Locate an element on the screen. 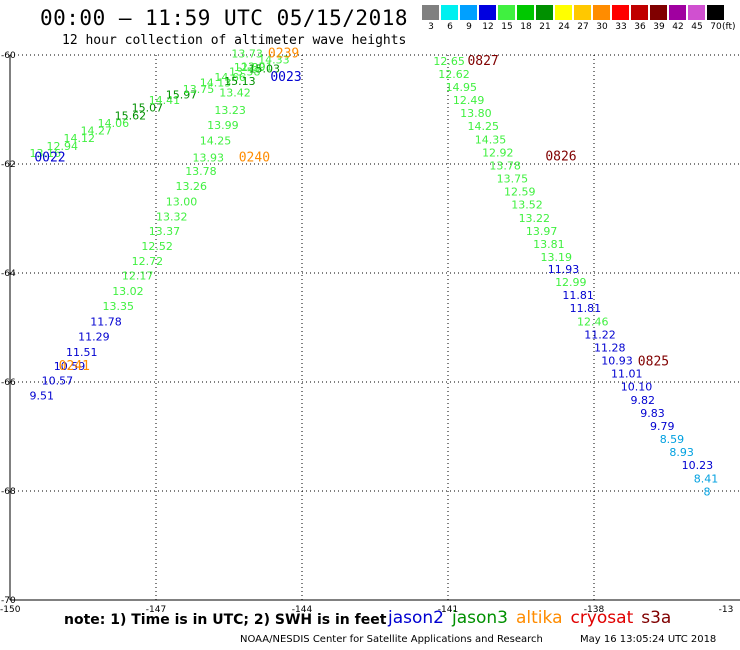 Image resolution: width=740 pixels, height=650 pixels. swh-value-label: 14.33 is located at coordinates (274, 60).